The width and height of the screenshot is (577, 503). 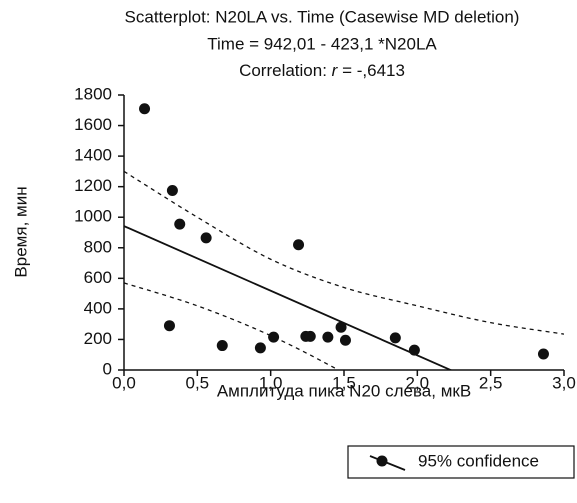 What do you see at coordinates (283, 70) in the screenshot?
I see `correlation-label: Correlation:` at bounding box center [283, 70].